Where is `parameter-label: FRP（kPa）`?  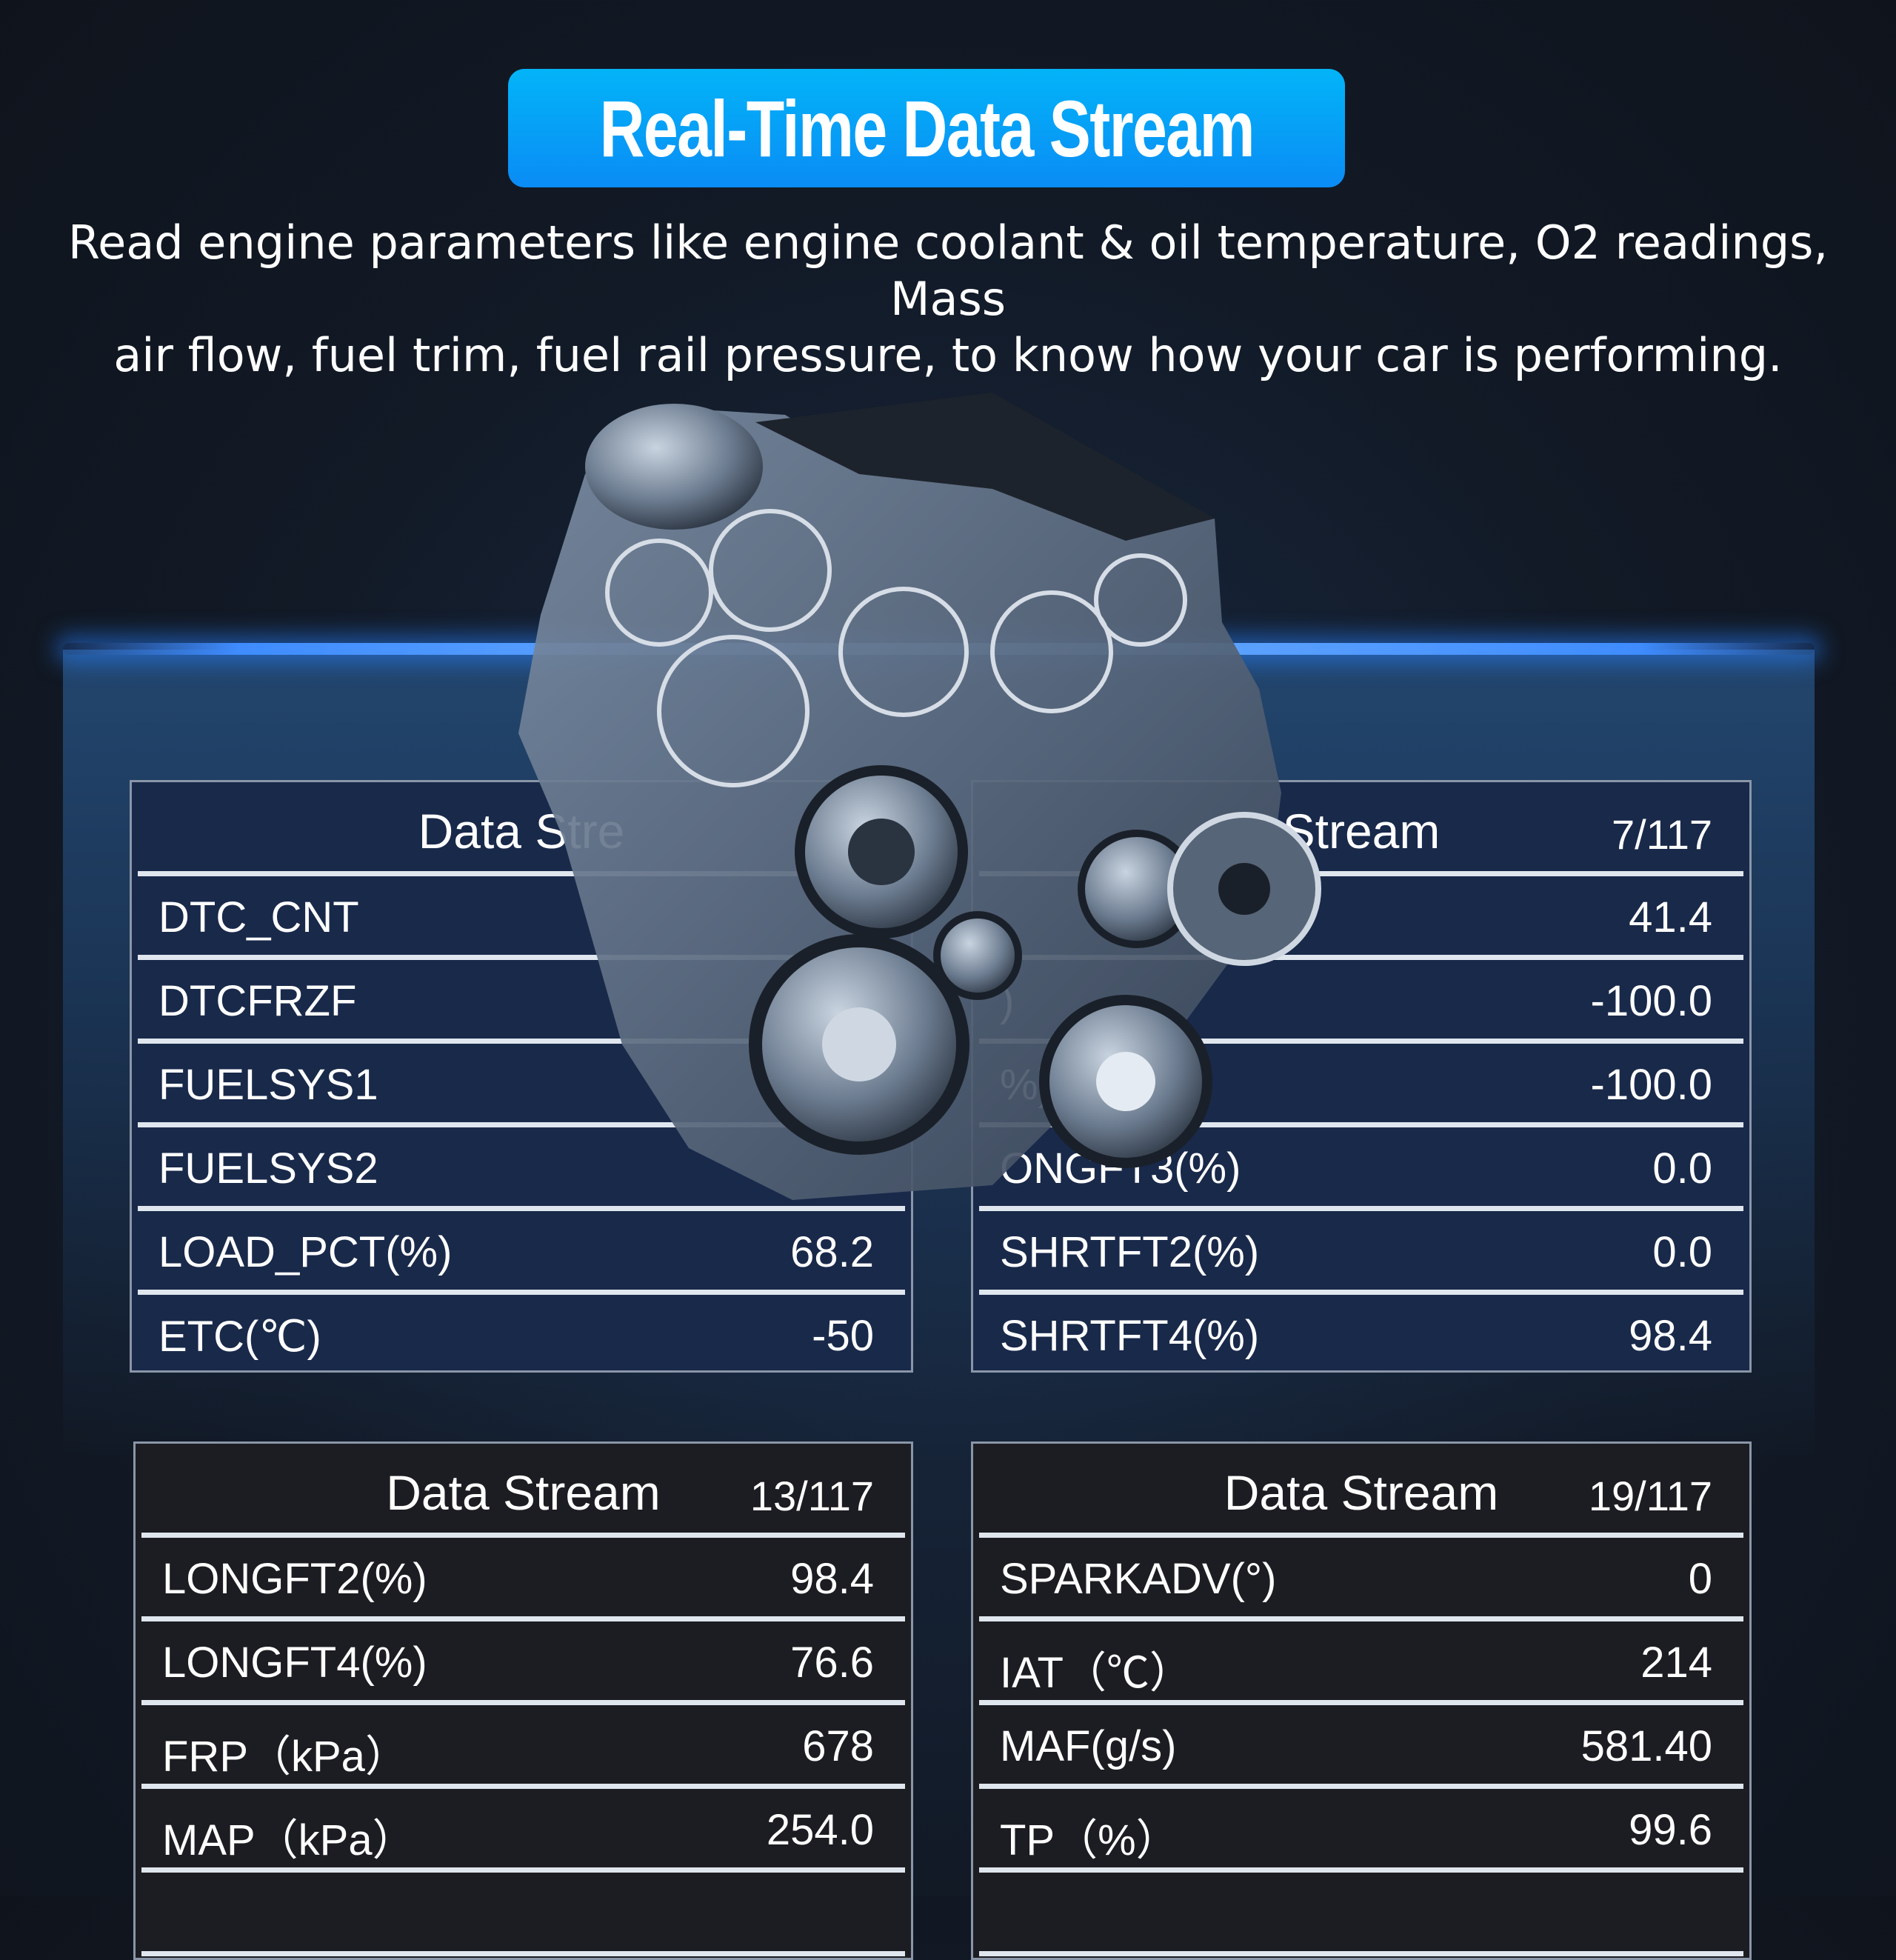
parameter-label: FRP（kPa） is located at coordinates (285, 1757).